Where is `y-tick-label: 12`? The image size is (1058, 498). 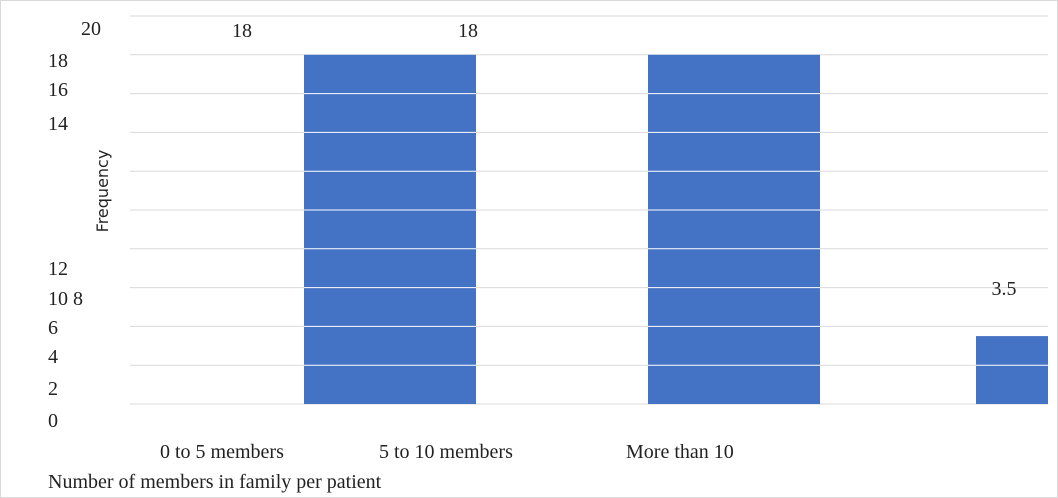 y-tick-label: 12 is located at coordinates (58, 269).